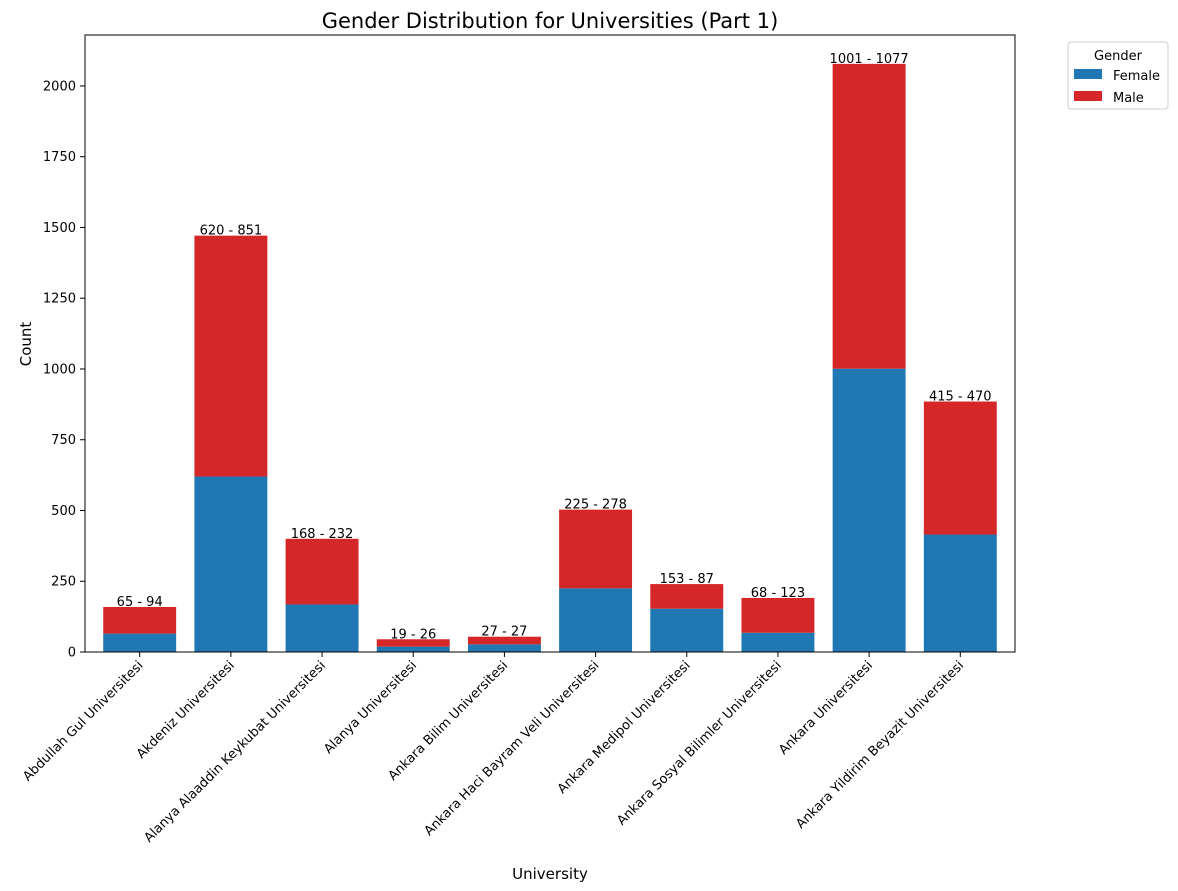  I want to click on y-tick-label: 1500, so click(59, 228).